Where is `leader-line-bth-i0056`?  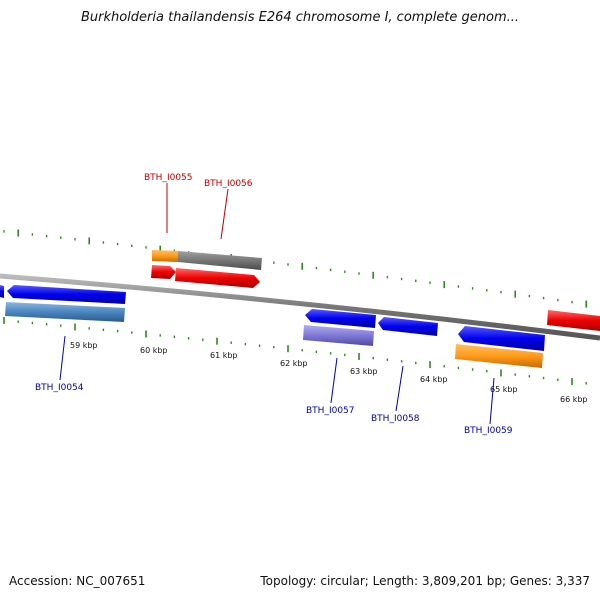
leader-line-bth-i0056 is located at coordinates (224, 214).